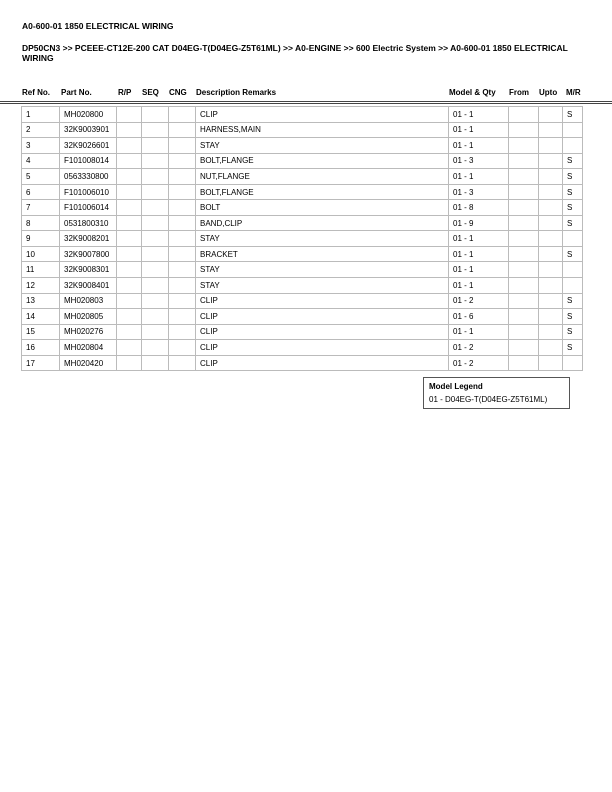  Describe the element at coordinates (150, 92) in the screenshot. I see `column-header: SEQ` at that location.